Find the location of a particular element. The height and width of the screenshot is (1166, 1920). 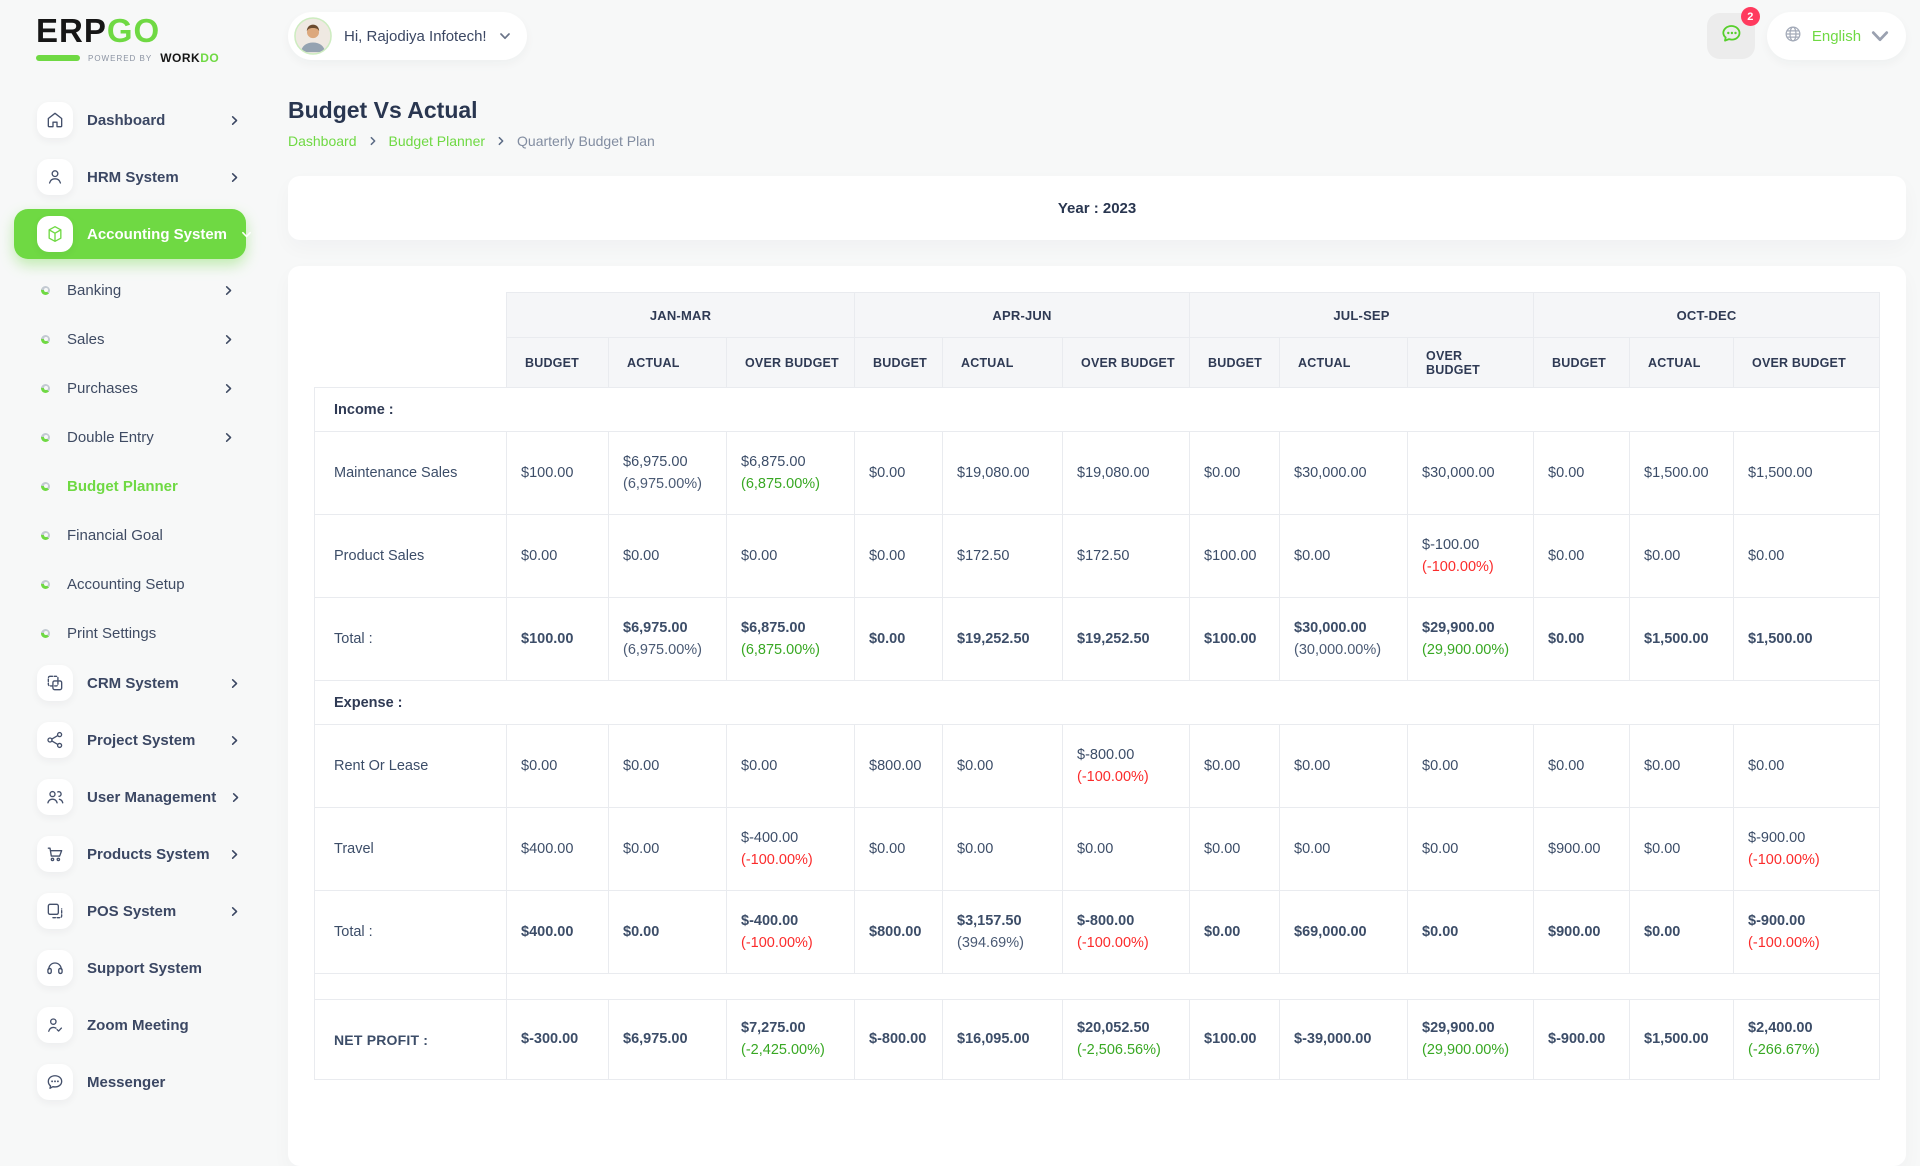

sidebar-item-user-management: User Management is located at coordinates (130, 797).